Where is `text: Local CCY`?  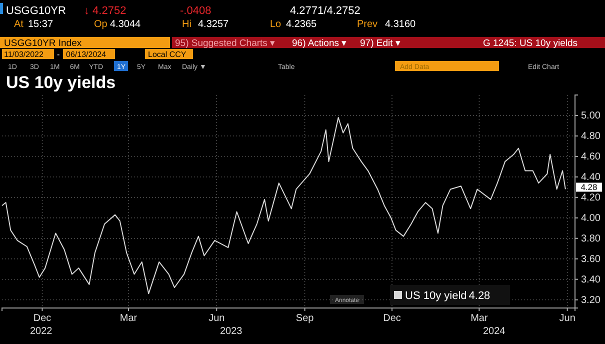 text: Local CCY is located at coordinates (167, 54).